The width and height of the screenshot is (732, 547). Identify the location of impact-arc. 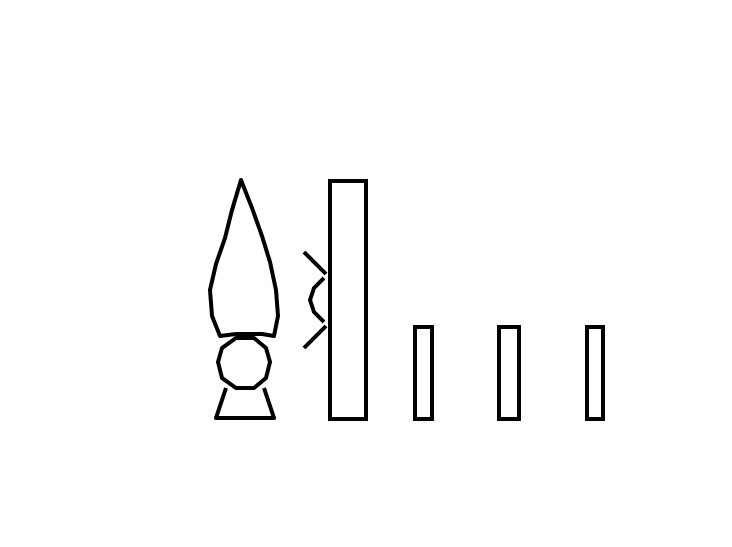
(317, 300).